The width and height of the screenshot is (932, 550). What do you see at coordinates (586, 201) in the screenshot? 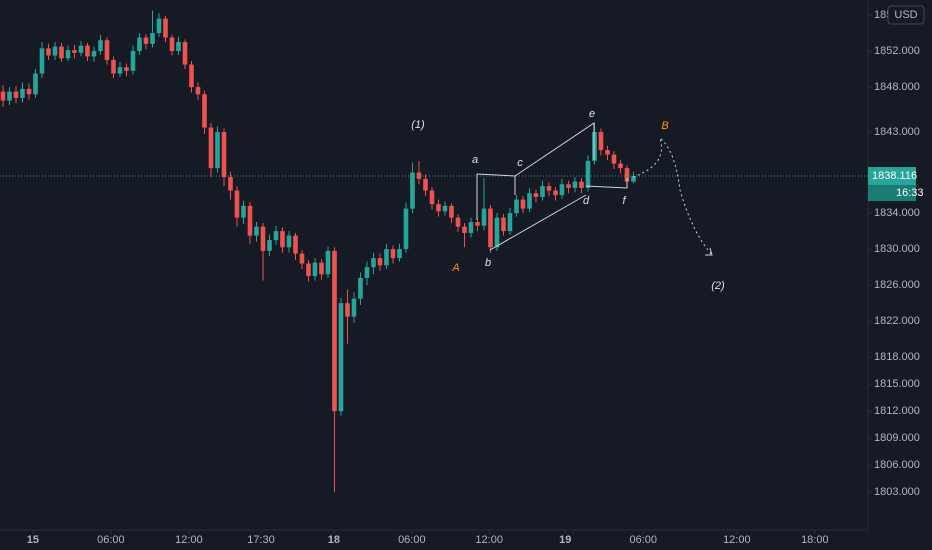
I see `wave-label: d` at bounding box center [586, 201].